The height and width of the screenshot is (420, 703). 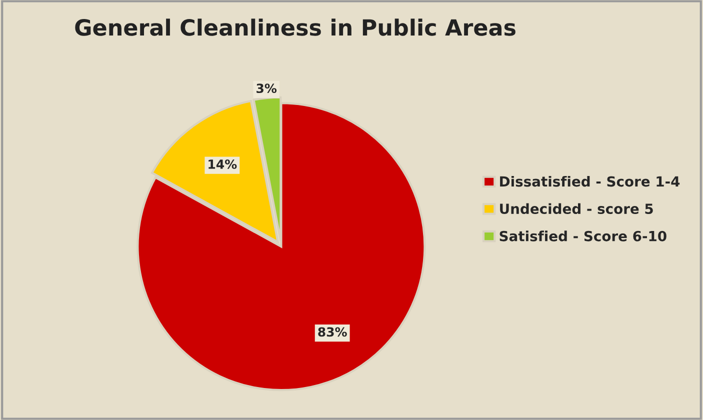 What do you see at coordinates (266, 89) in the screenshot?
I see `data-label: 3%` at bounding box center [266, 89].